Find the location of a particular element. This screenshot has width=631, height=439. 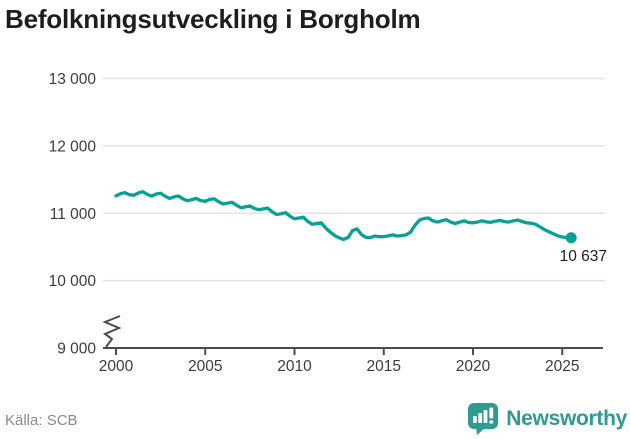

newsworthy-logo: Newsworthy is located at coordinates (547, 419).